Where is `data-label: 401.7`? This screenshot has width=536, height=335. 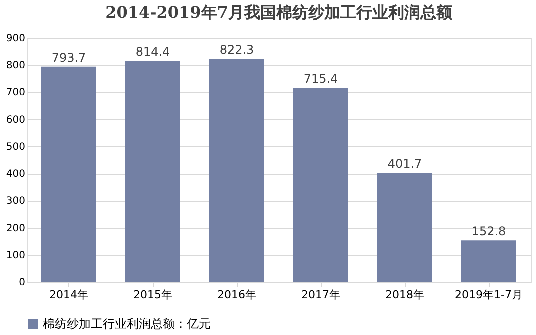 data-label: 401.7 is located at coordinates (405, 164).